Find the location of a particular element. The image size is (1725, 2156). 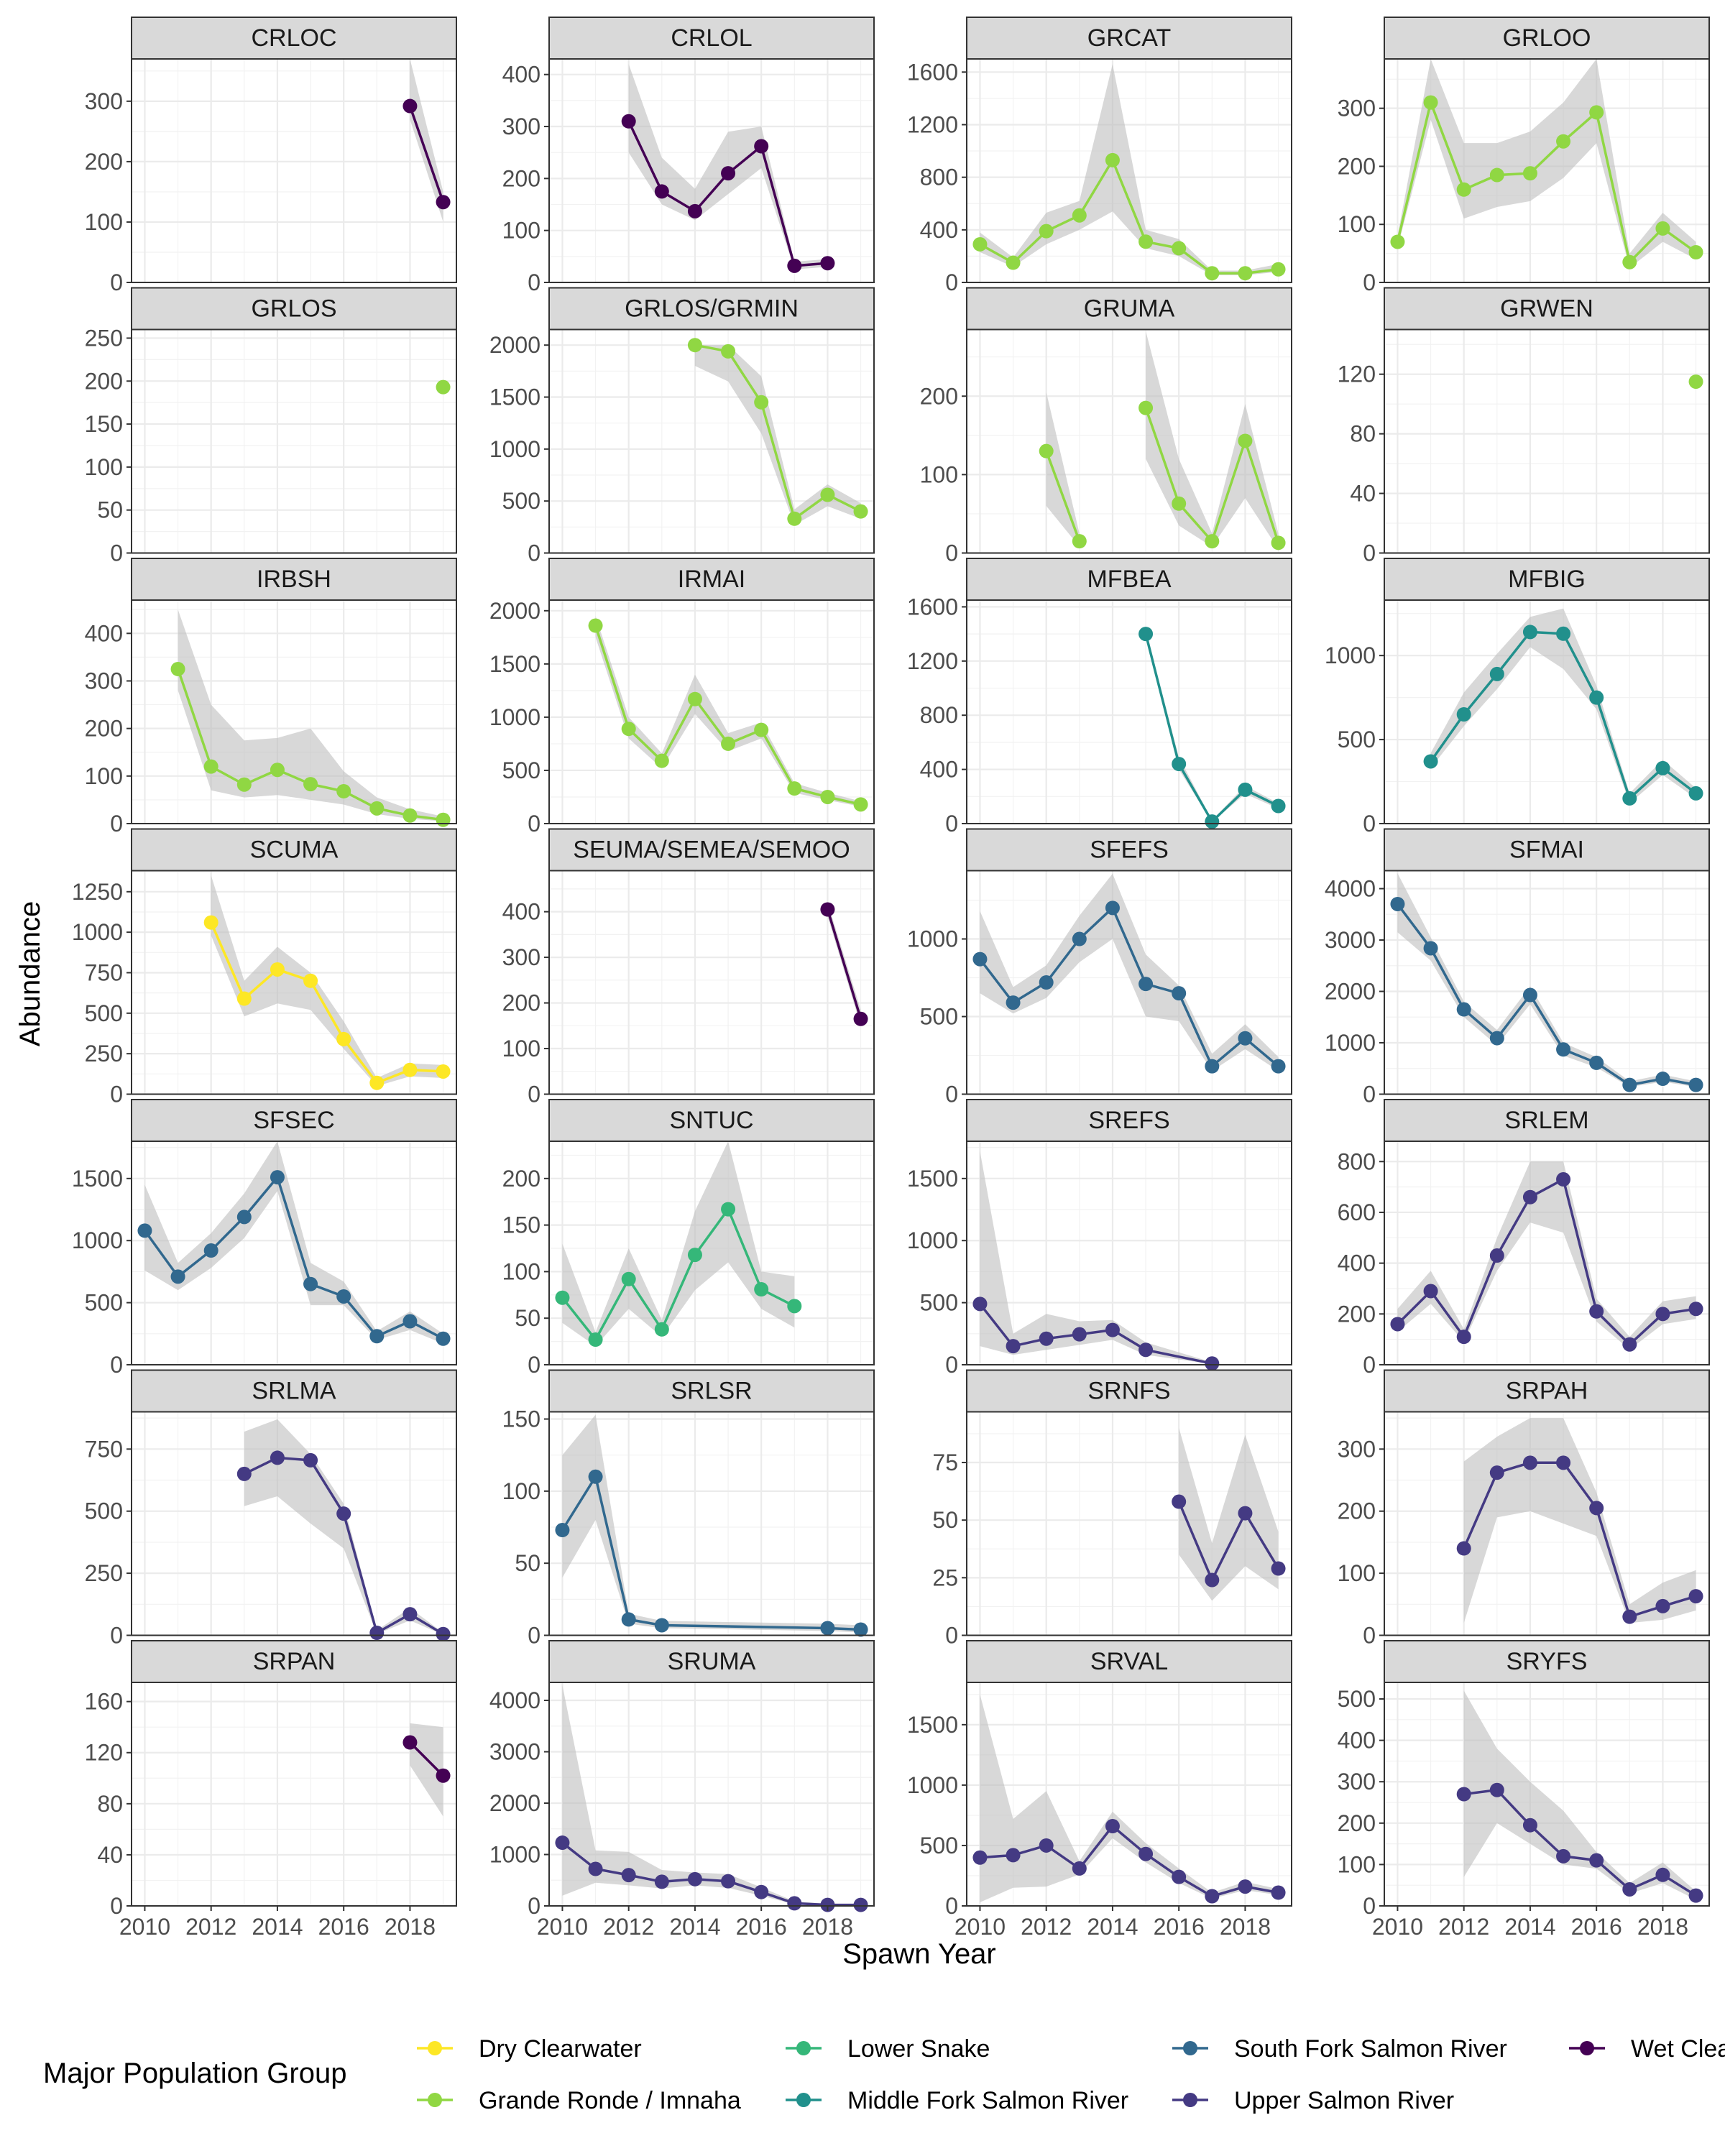

facet-grlos-grmin: GRLOS/GRMIN 0 500 1000 1500 2000 is located at coordinates (682, 427).